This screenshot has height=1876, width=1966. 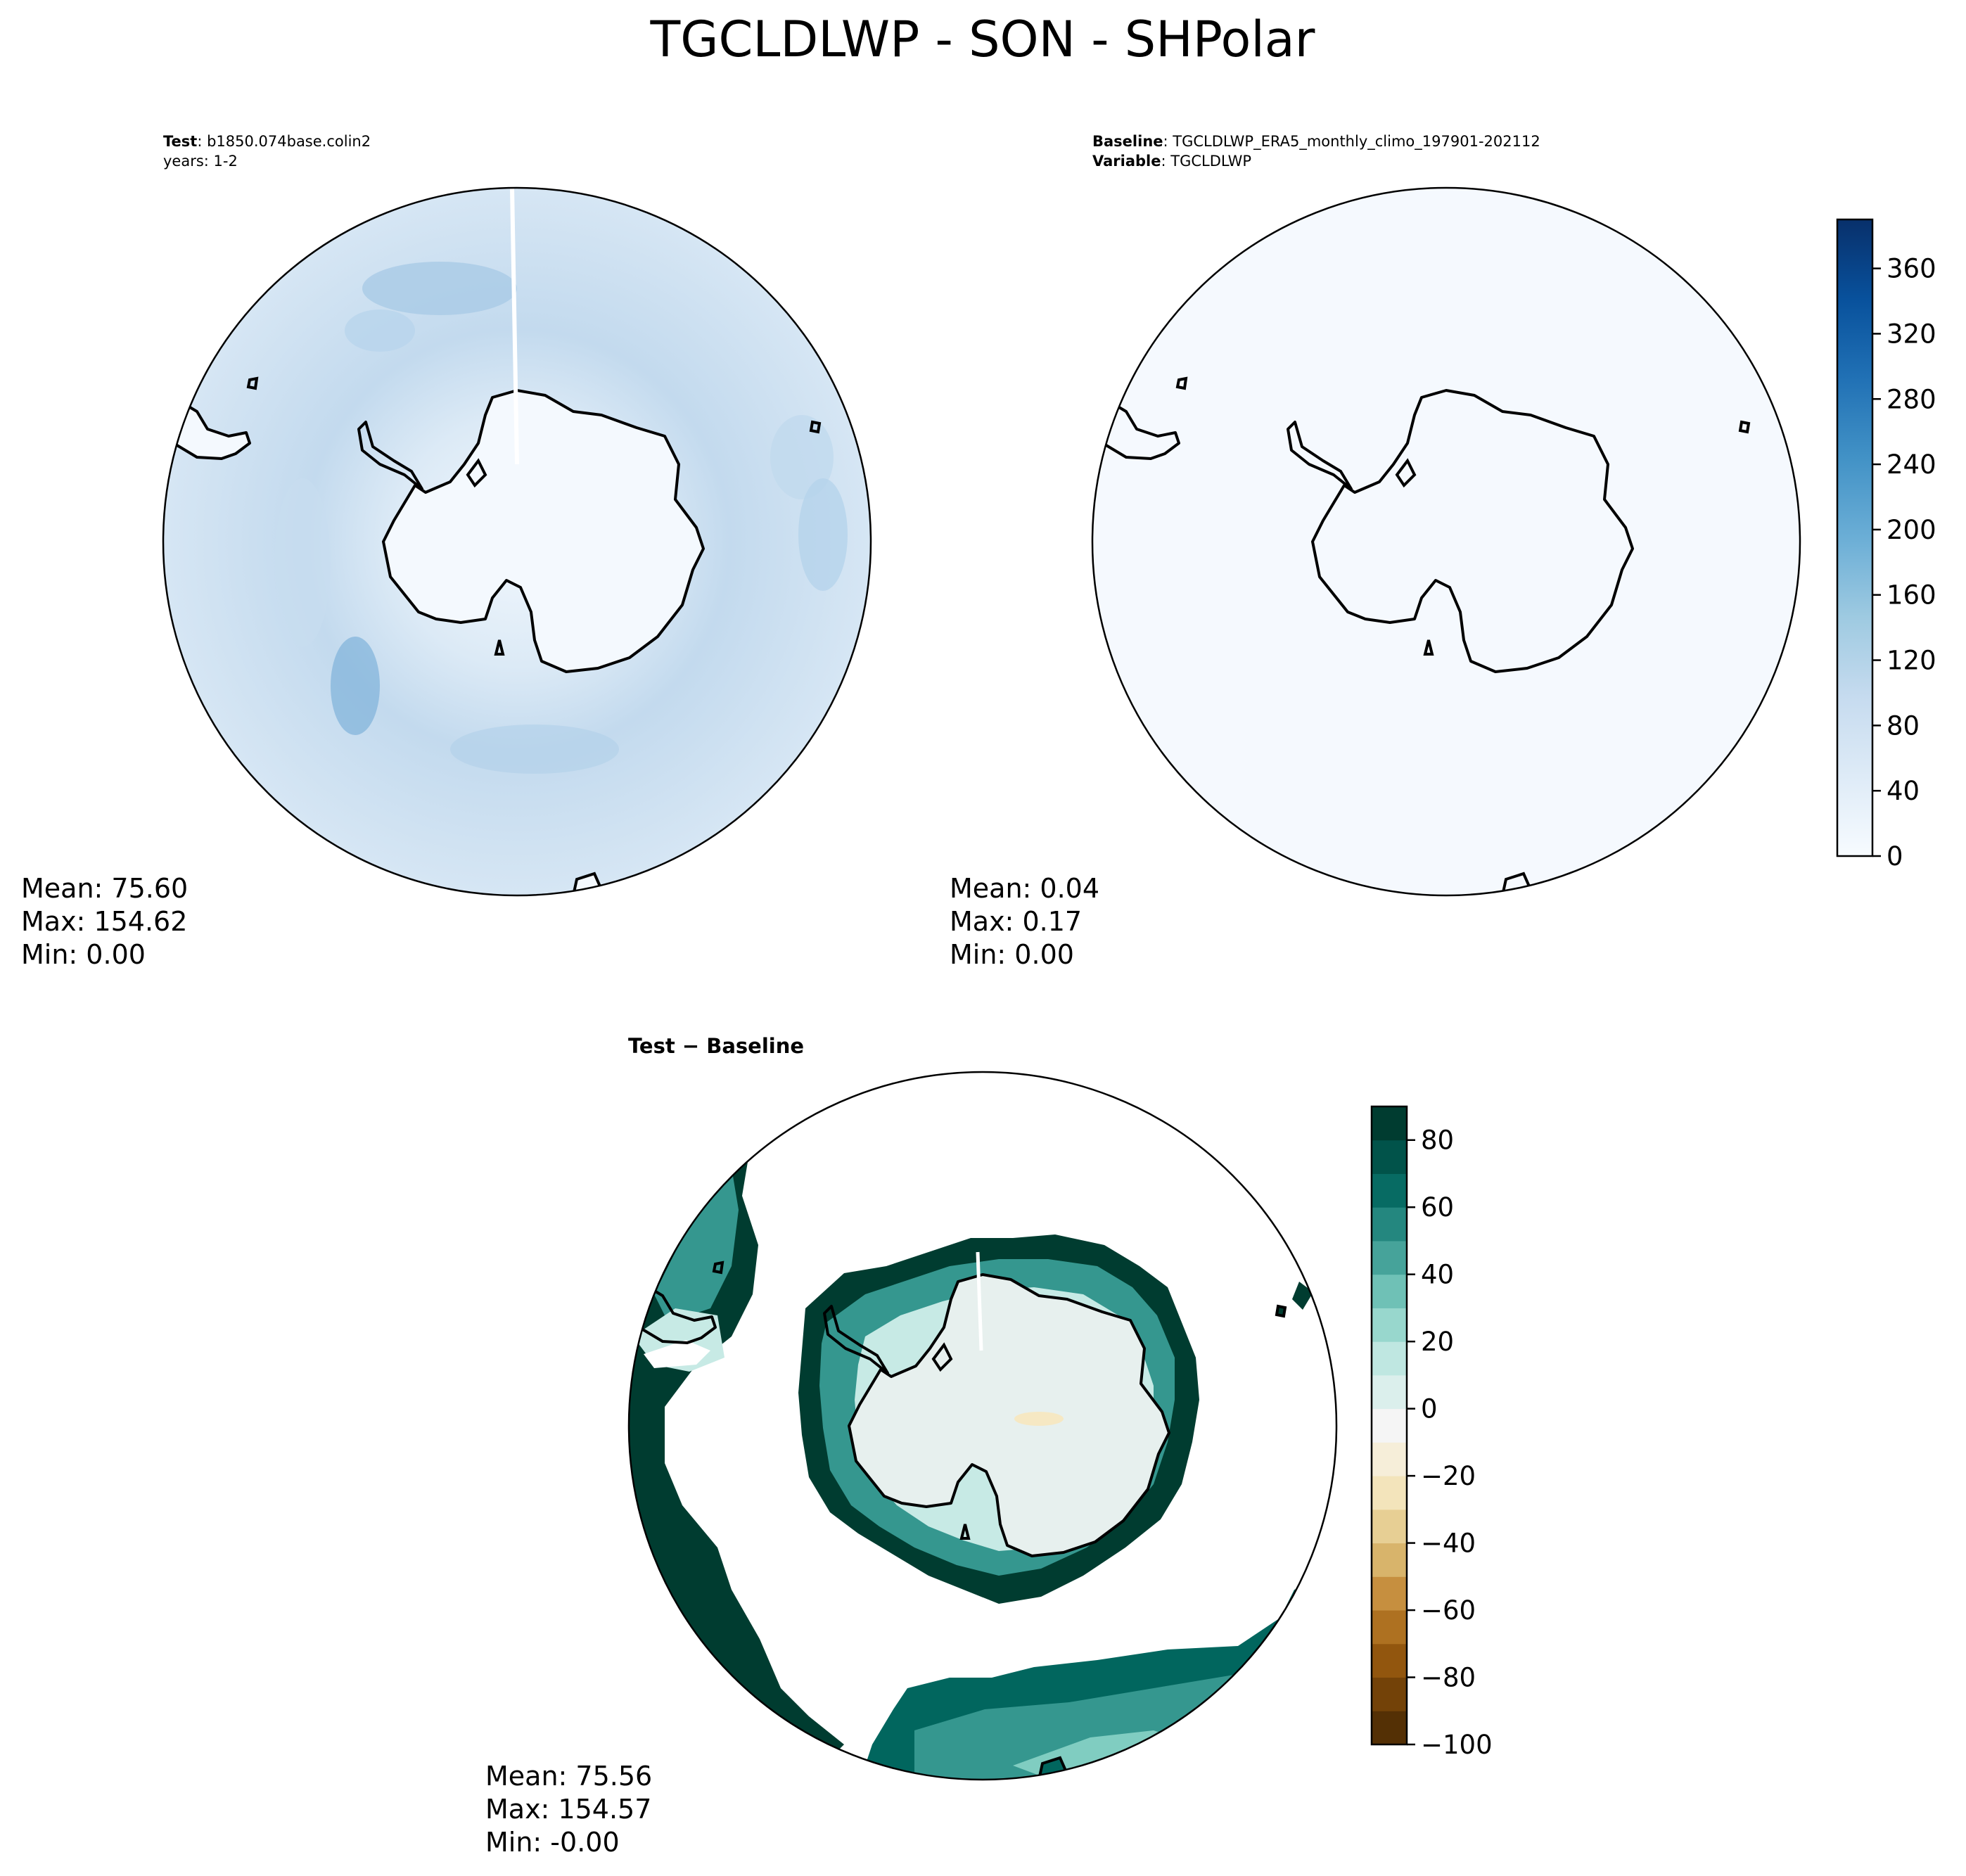 What do you see at coordinates (1437, 1342) in the screenshot?
I see `diff-colorbar-label: 20` at bounding box center [1437, 1342].